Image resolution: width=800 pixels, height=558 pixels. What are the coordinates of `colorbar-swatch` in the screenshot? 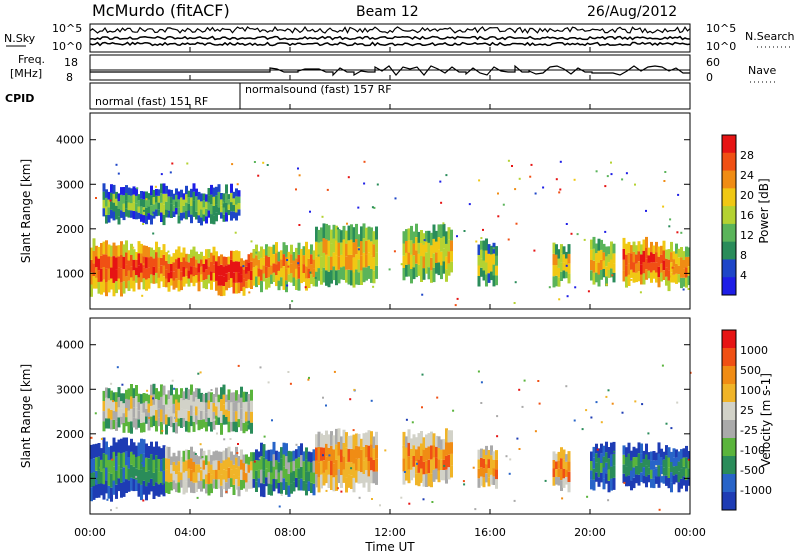 It's located at (729, 375).